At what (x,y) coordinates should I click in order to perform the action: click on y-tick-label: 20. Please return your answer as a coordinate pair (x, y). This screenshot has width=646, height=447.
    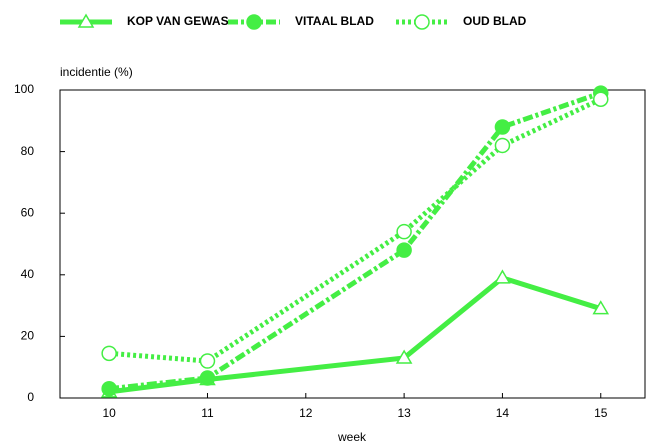
    Looking at the image, I should click on (28, 336).